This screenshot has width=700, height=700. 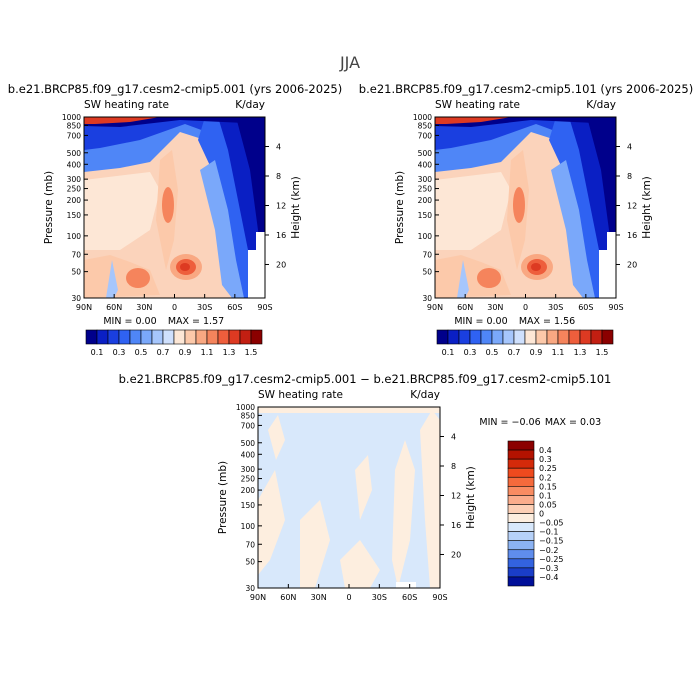 I want to click on colorbar-label: 1.5, so click(x=251, y=352).